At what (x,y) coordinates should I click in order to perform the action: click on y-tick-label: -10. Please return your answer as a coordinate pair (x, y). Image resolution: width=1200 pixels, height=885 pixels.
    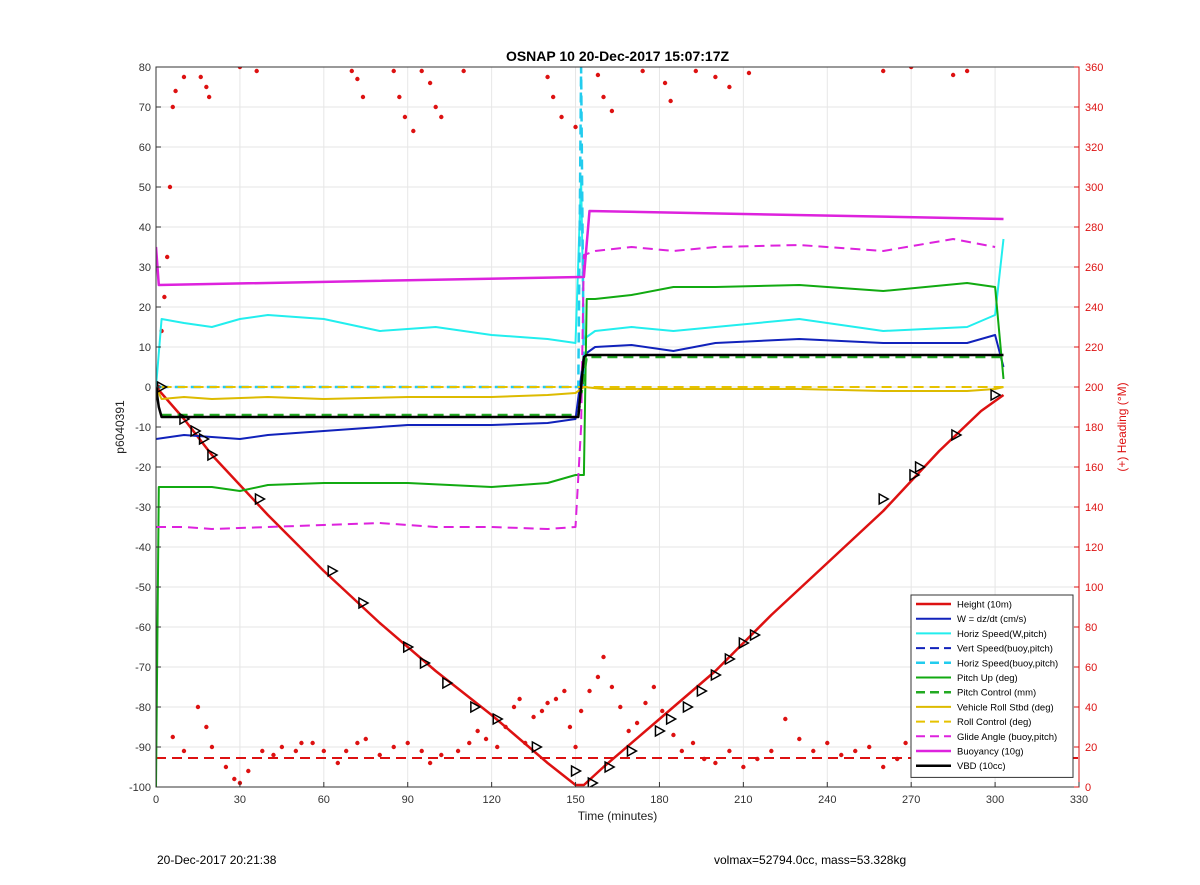
    Looking at the image, I should click on (143, 428).